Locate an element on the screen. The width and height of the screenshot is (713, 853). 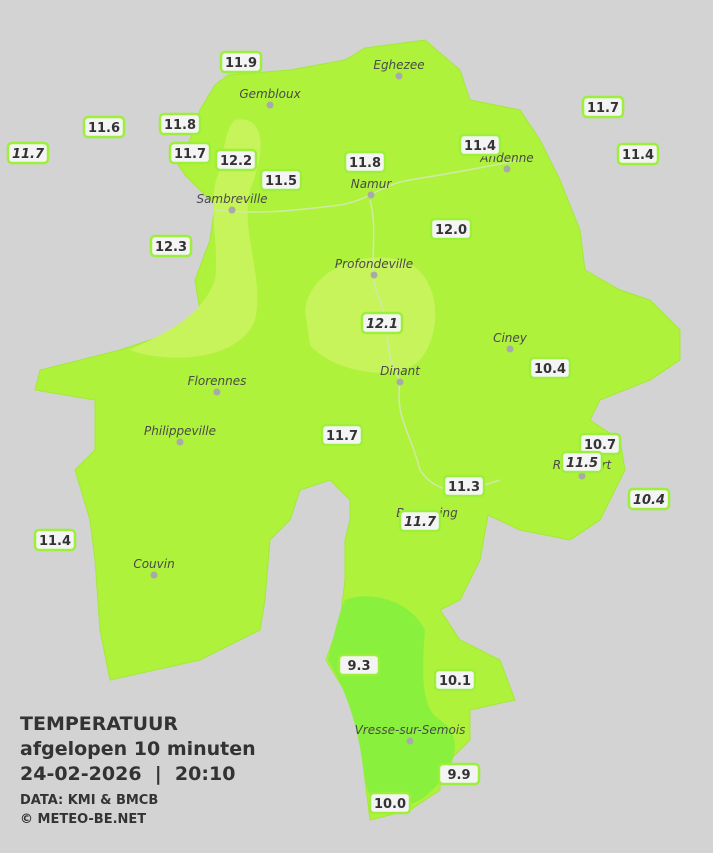
station: 11.9 is located at coordinates (241, 62).